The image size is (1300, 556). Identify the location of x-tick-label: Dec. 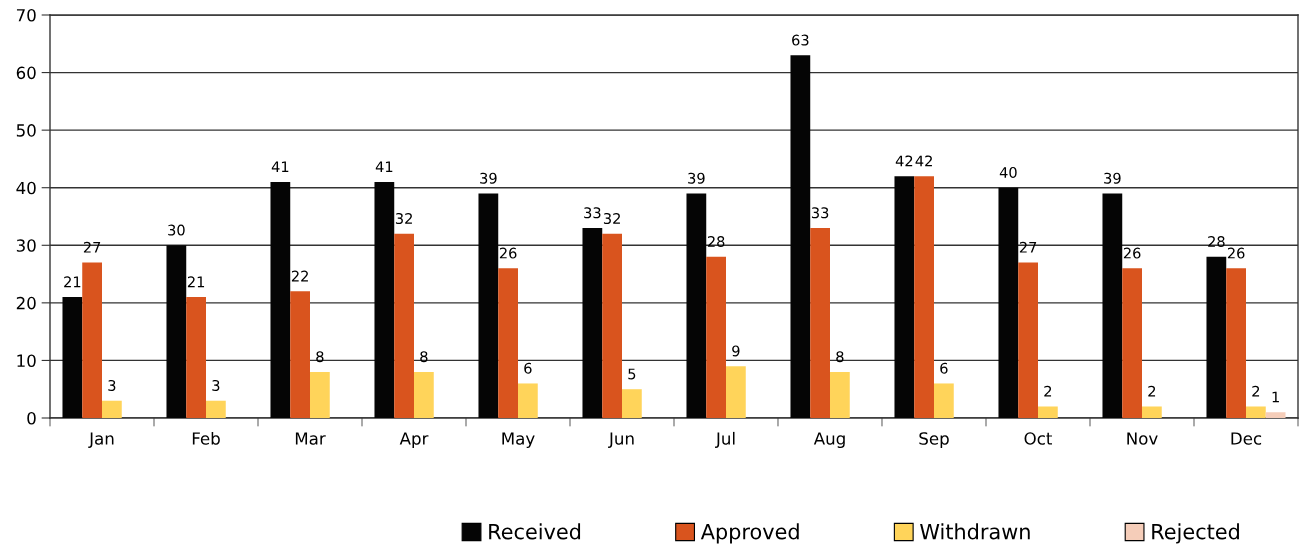
(1246, 438).